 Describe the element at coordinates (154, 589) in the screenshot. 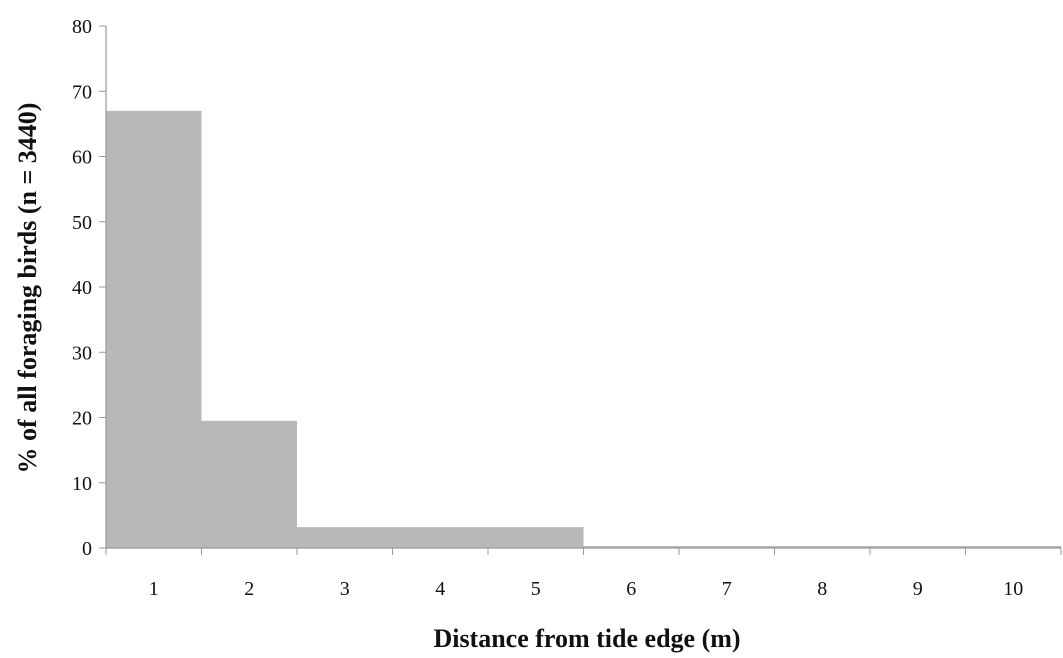

I see `x-tick-label-1: 1` at that location.